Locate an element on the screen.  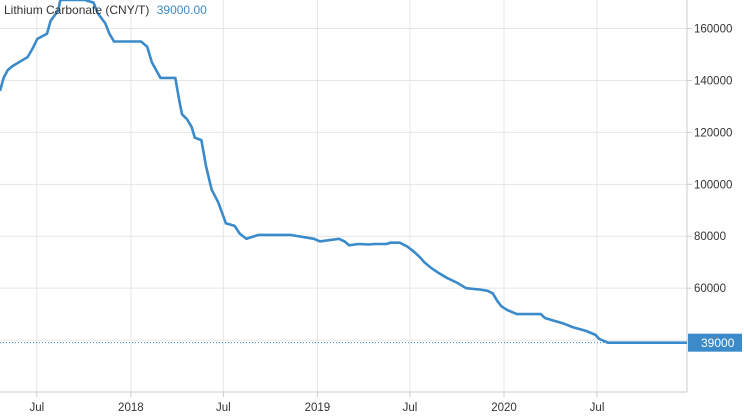
y-tick-label: 160000 is located at coordinates (713, 30).